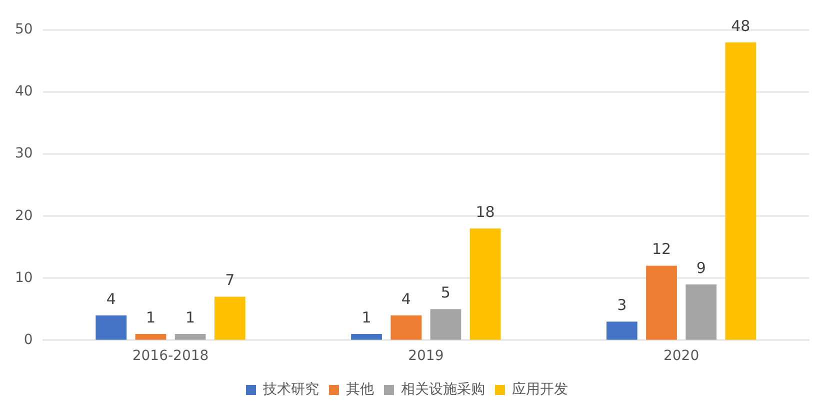 The image size is (829, 407). I want to click on y-tick-label: 30, so click(23, 154).